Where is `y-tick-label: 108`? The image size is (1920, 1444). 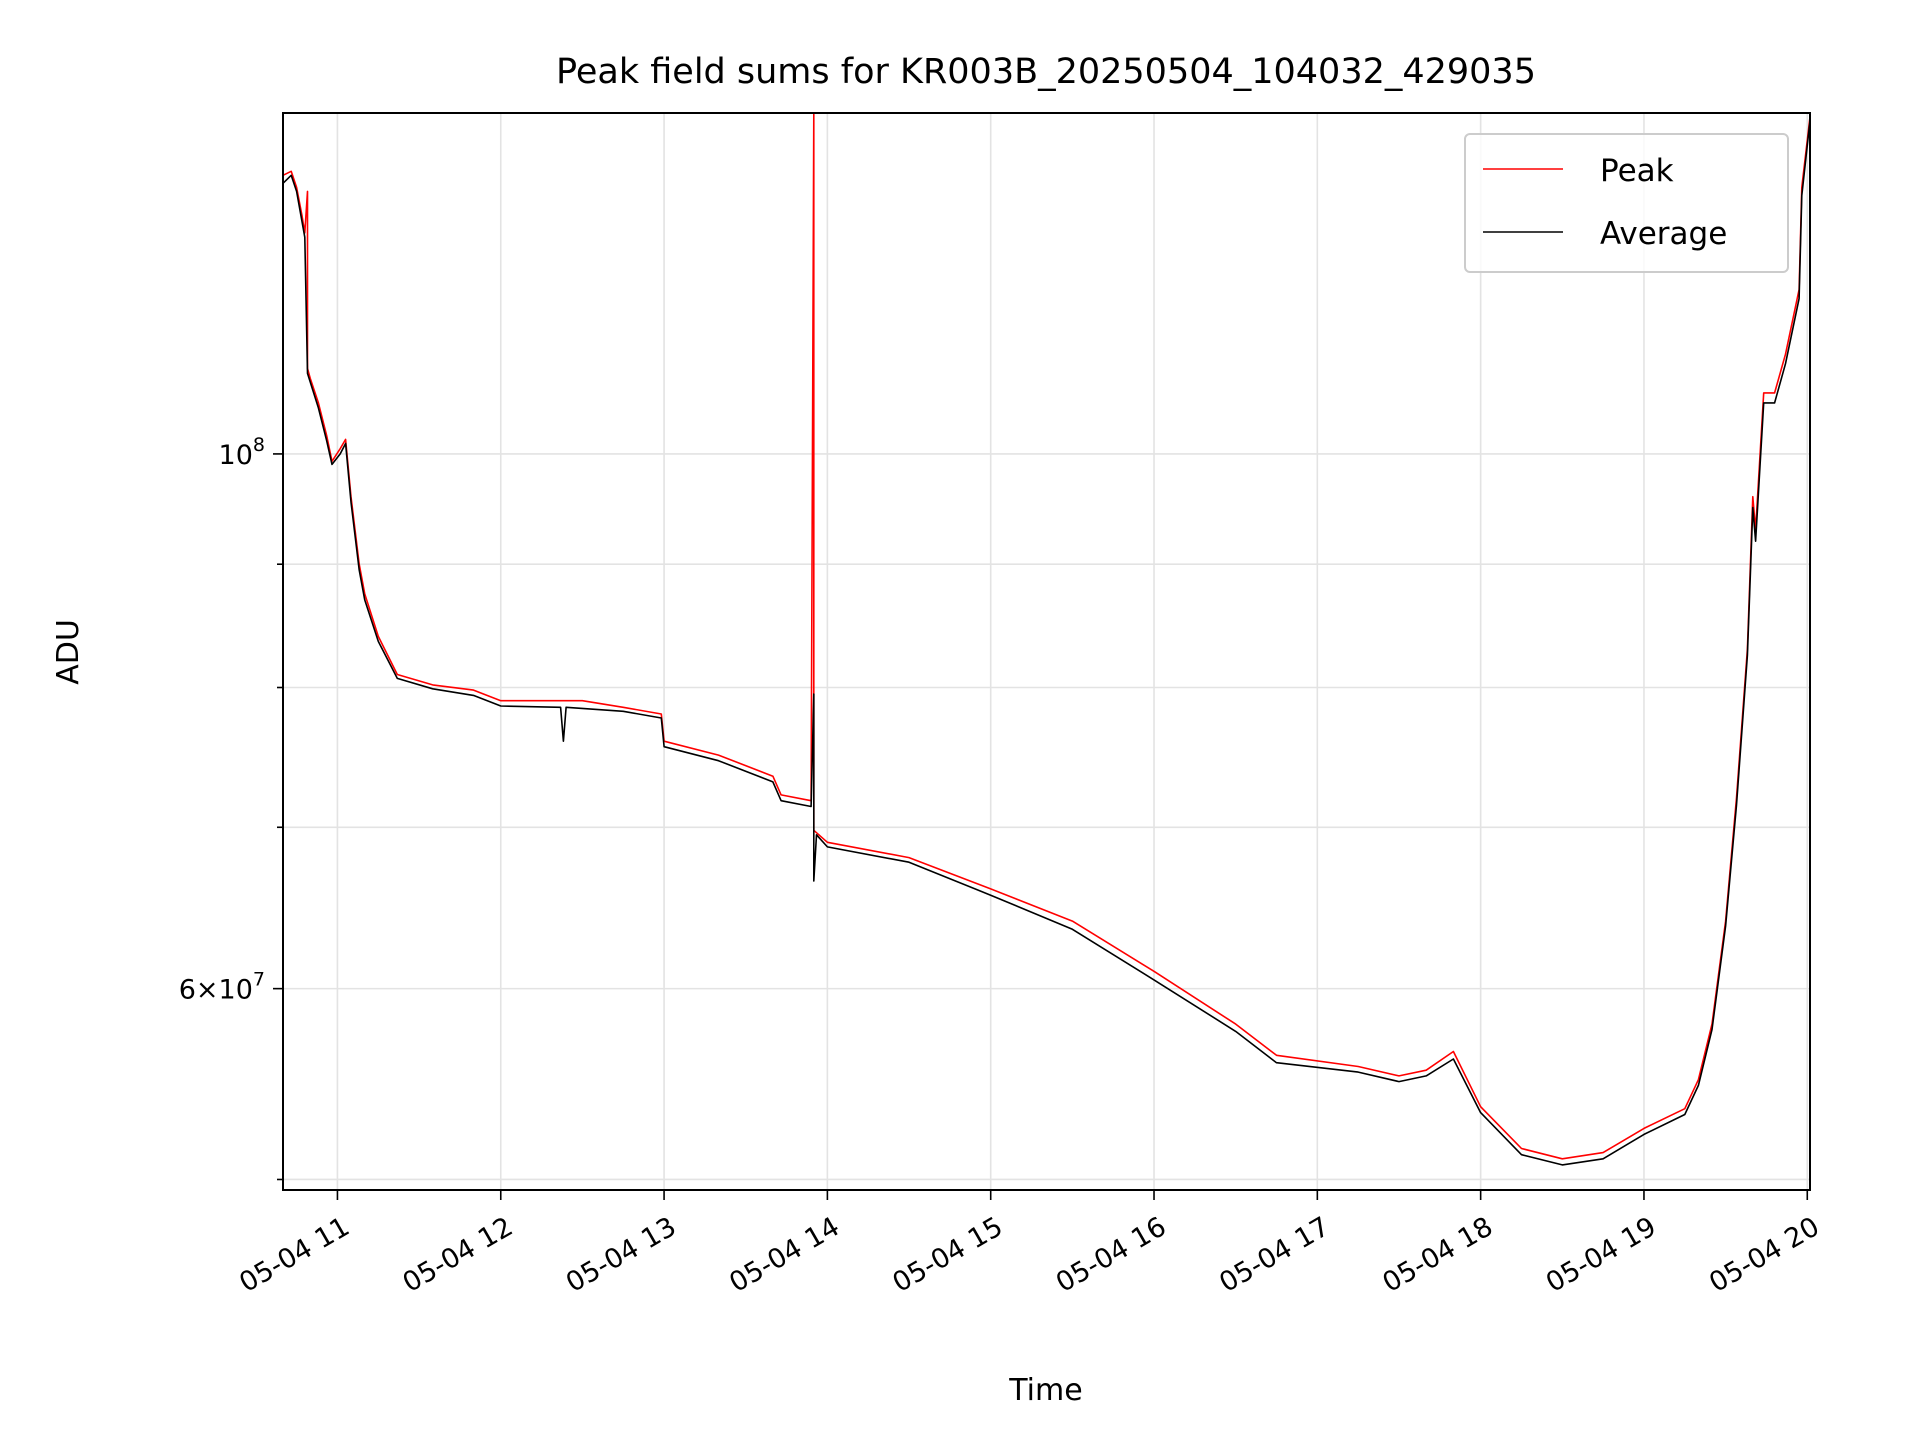
y-tick-label: 108 is located at coordinates (242, 452).